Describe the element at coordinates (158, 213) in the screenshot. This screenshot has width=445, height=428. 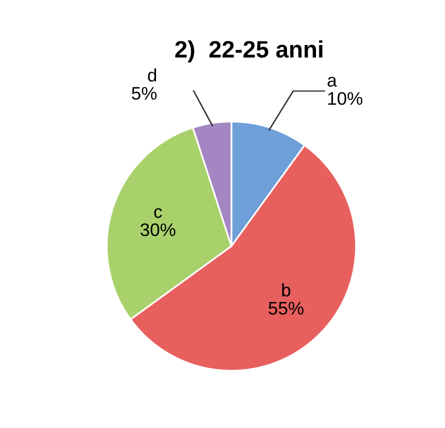
I see `slice-label: c` at that location.